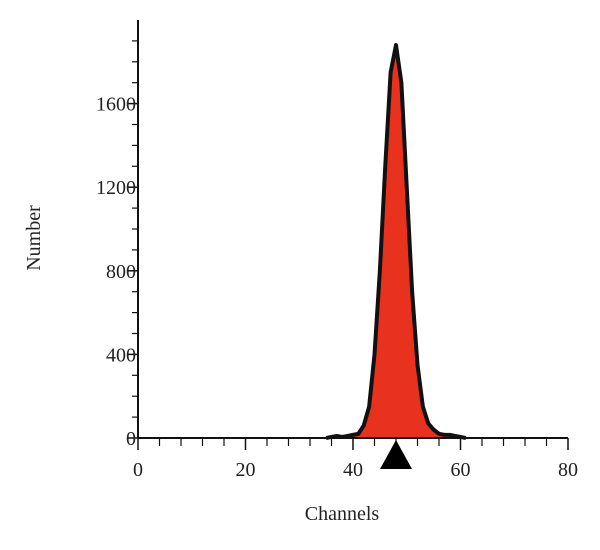  What do you see at coordinates (121, 355) in the screenshot?
I see `y-tick-label: 400` at bounding box center [121, 355].